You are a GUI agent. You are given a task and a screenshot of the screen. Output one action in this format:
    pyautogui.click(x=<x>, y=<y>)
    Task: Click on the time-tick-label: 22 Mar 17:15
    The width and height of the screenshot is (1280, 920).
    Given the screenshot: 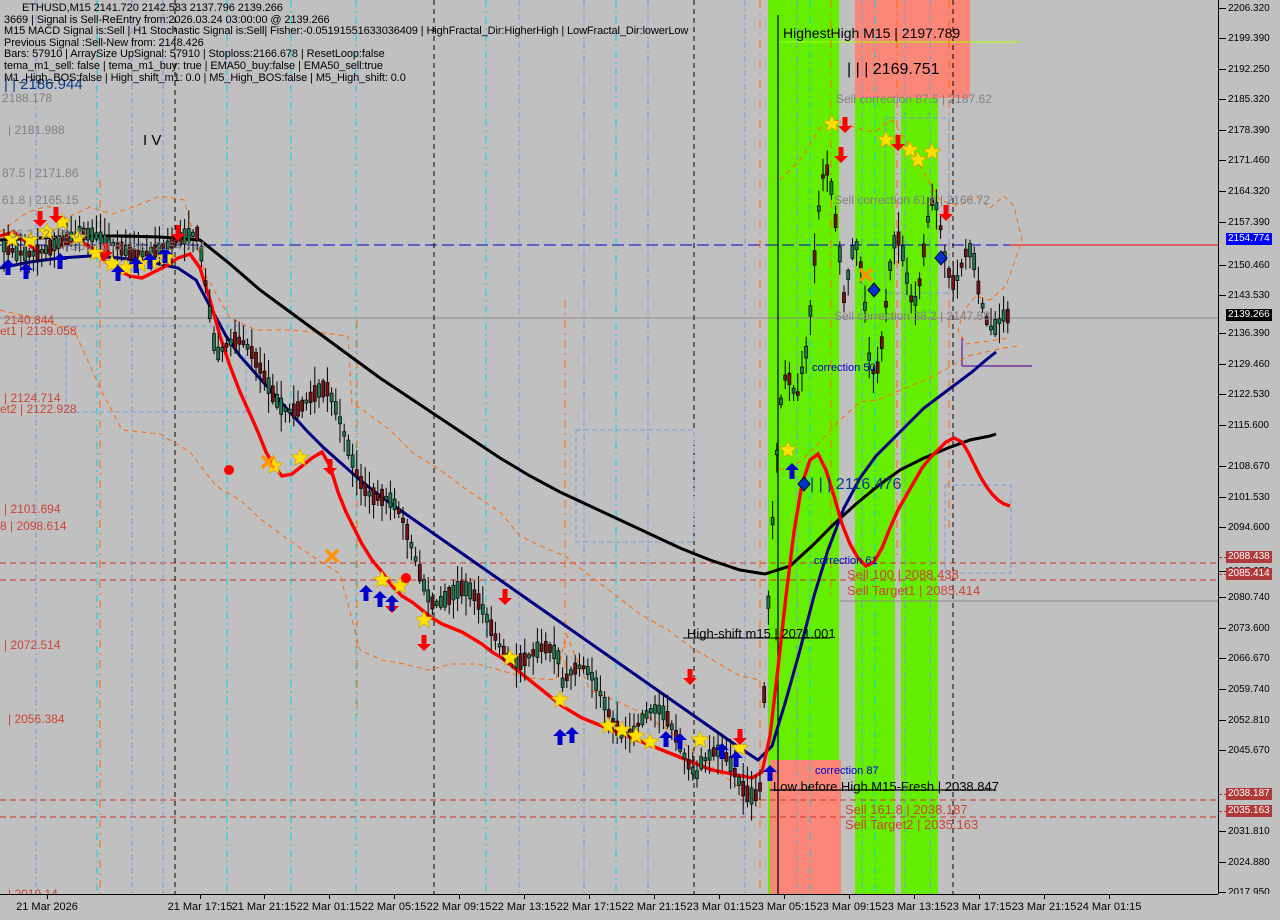 What is the action you would take?
    pyautogui.click(x=589, y=907)
    